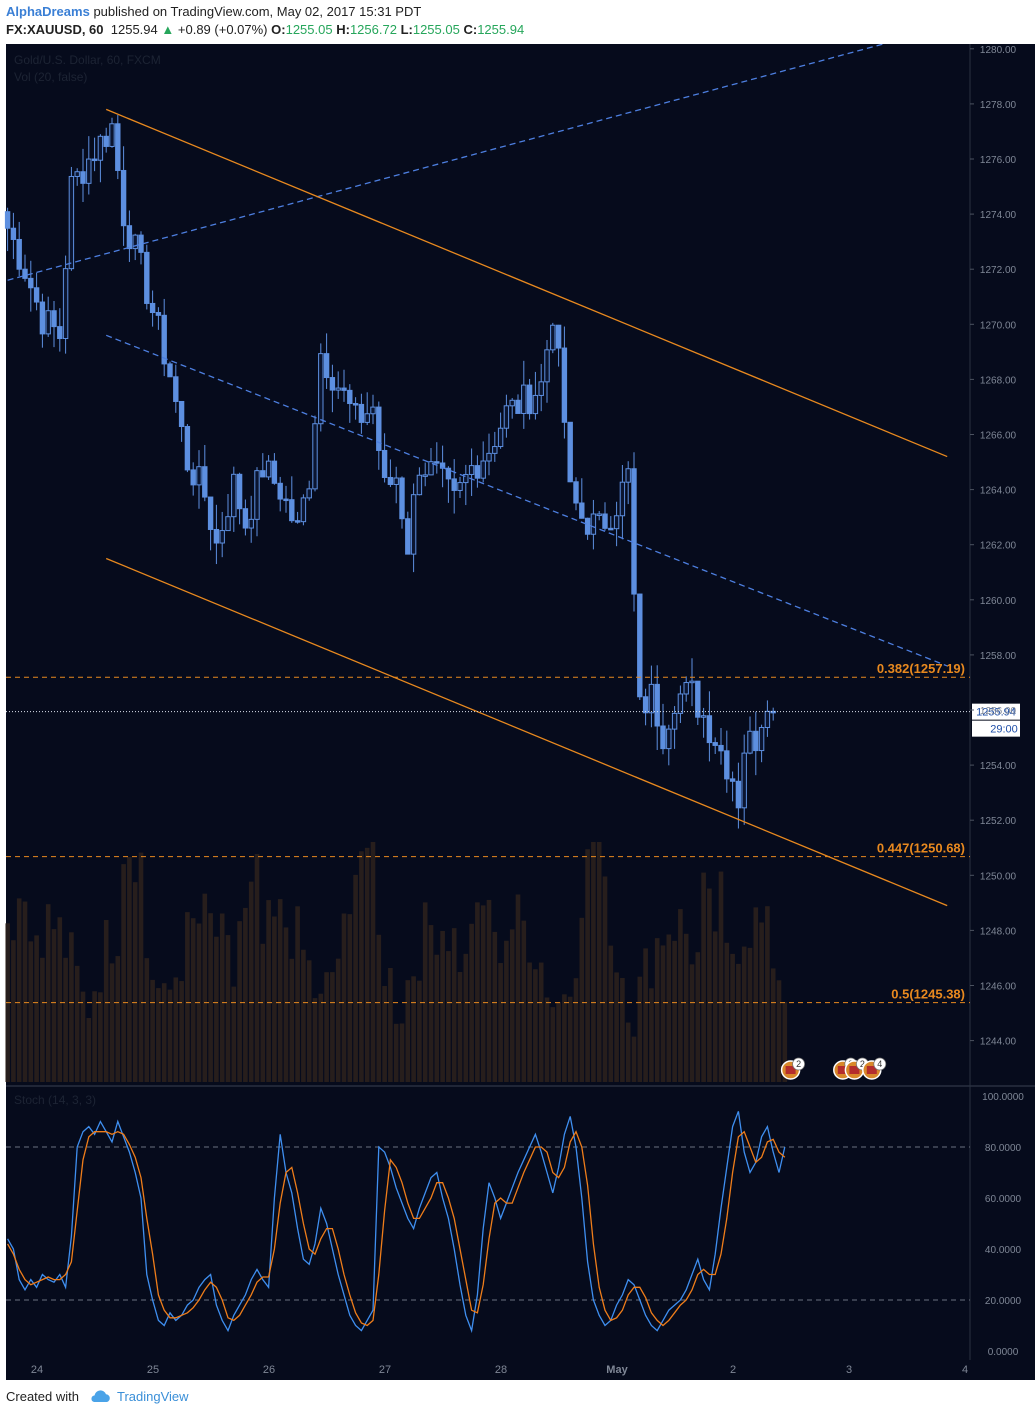 The height and width of the screenshot is (1414, 1035). I want to click on price-tick-label: 1250.00, so click(998, 876).